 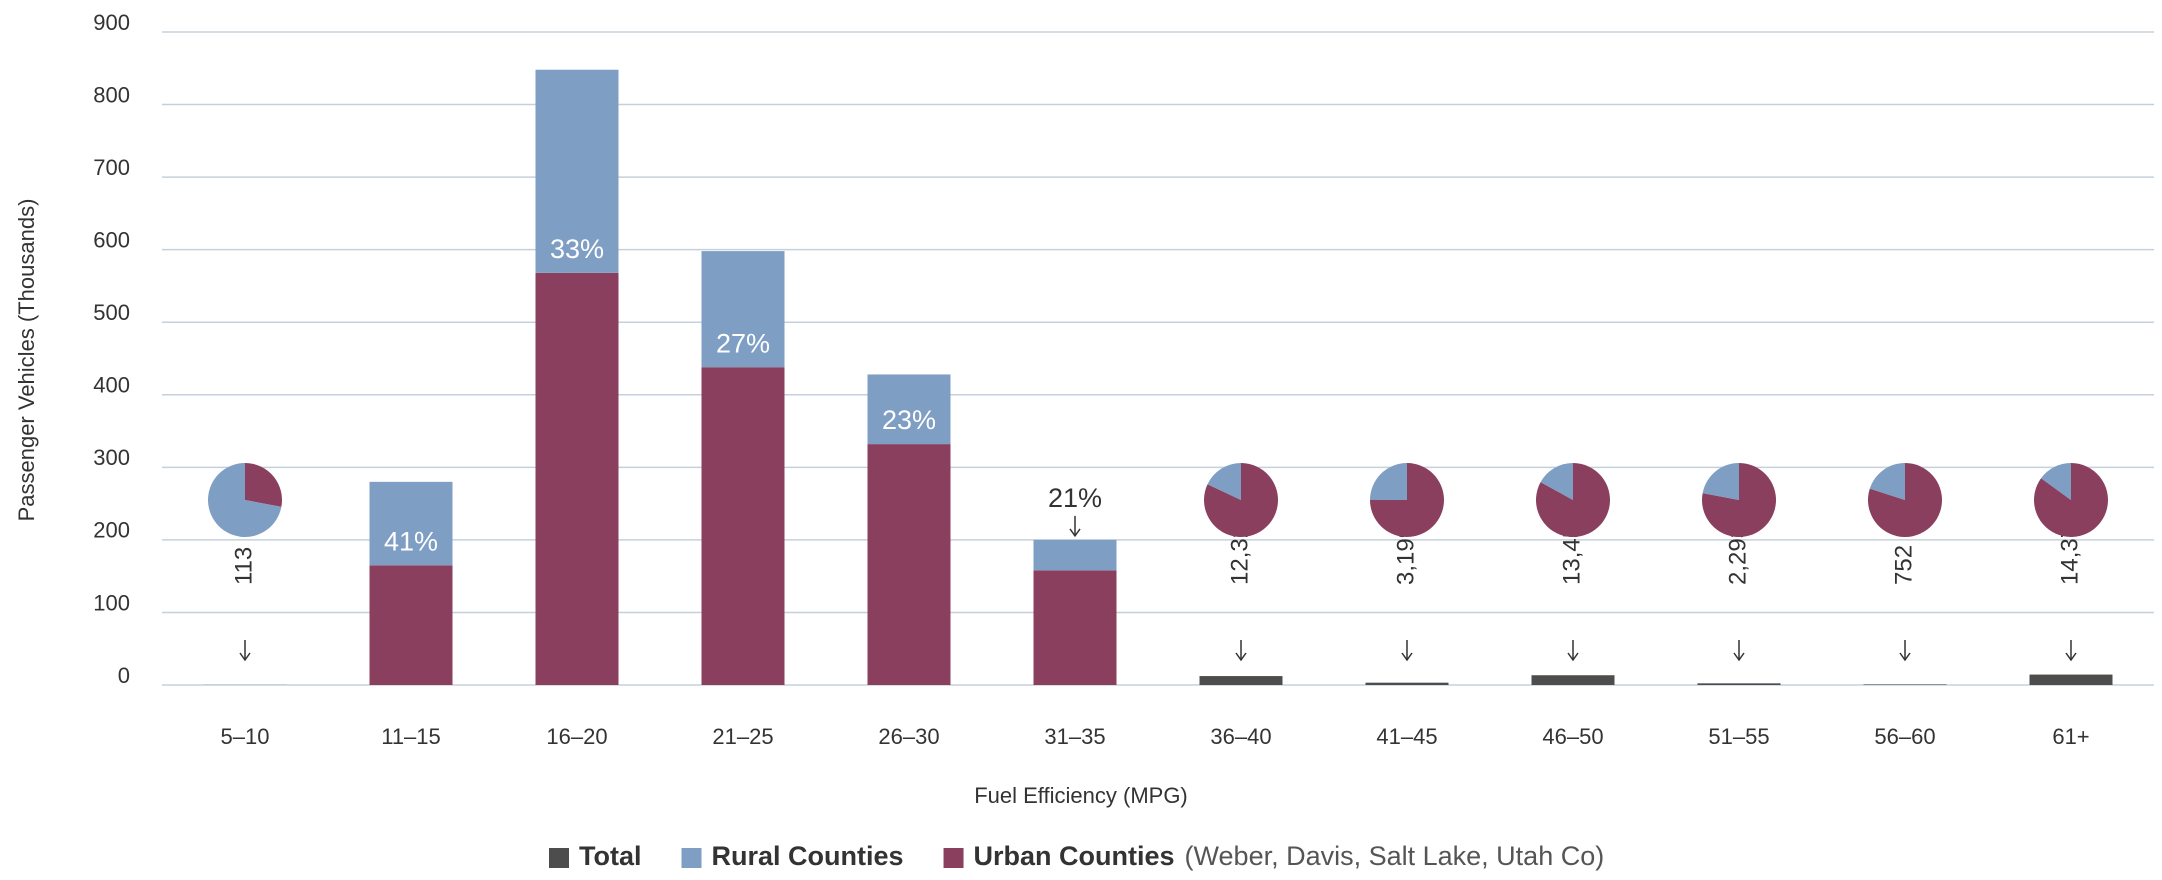 I want to click on share-label: 27%, so click(x=743, y=343).